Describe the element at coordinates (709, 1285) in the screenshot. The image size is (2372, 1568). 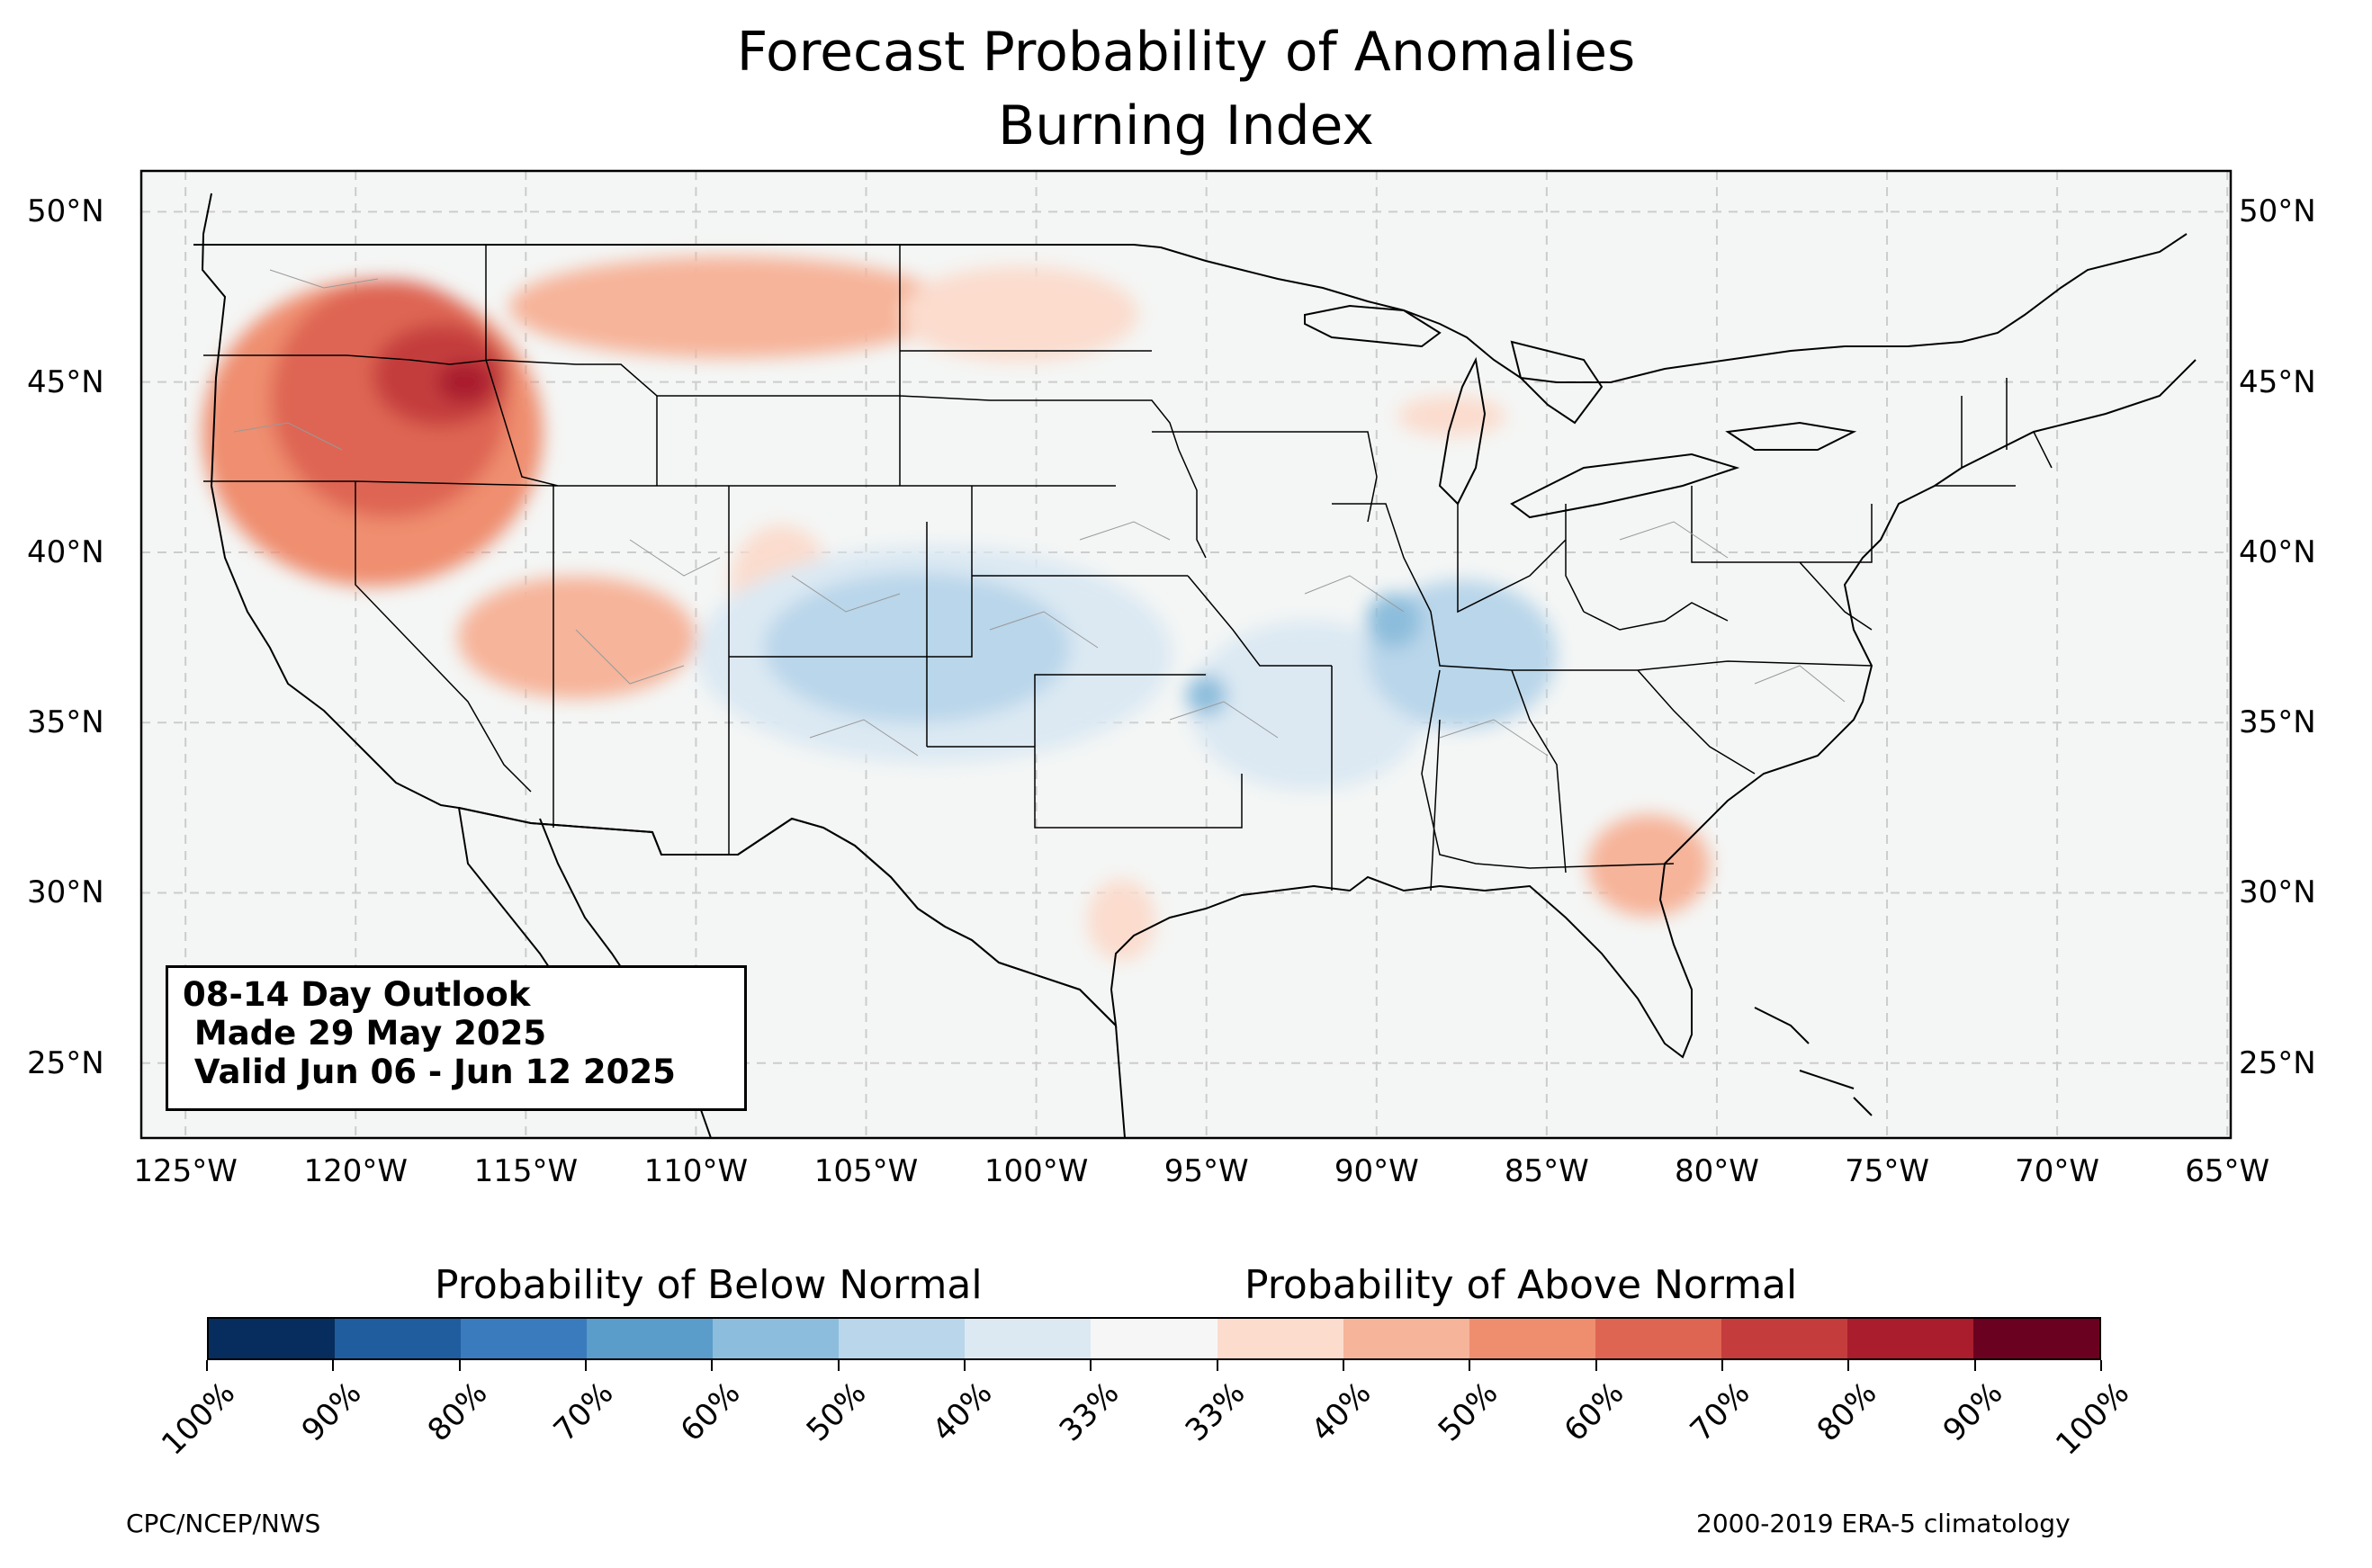
I see `below-normal-label: Probability of Below Normal` at that location.